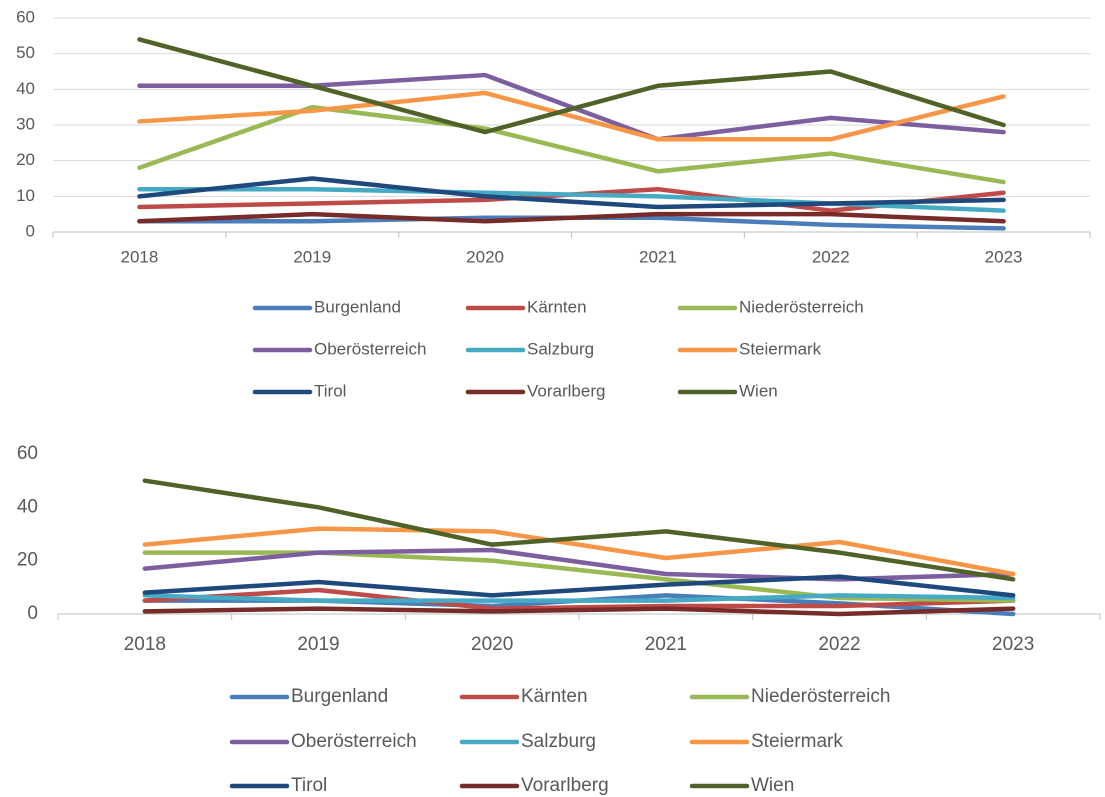 This screenshot has height=797, width=1105. Describe the element at coordinates (25, 52) in the screenshot. I see `y-tick-label: 50` at that location.